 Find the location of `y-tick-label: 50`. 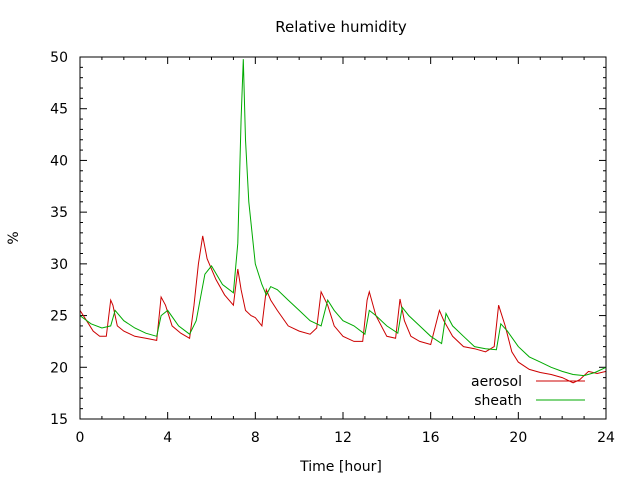

y-tick-label: 50 is located at coordinates (59, 58).